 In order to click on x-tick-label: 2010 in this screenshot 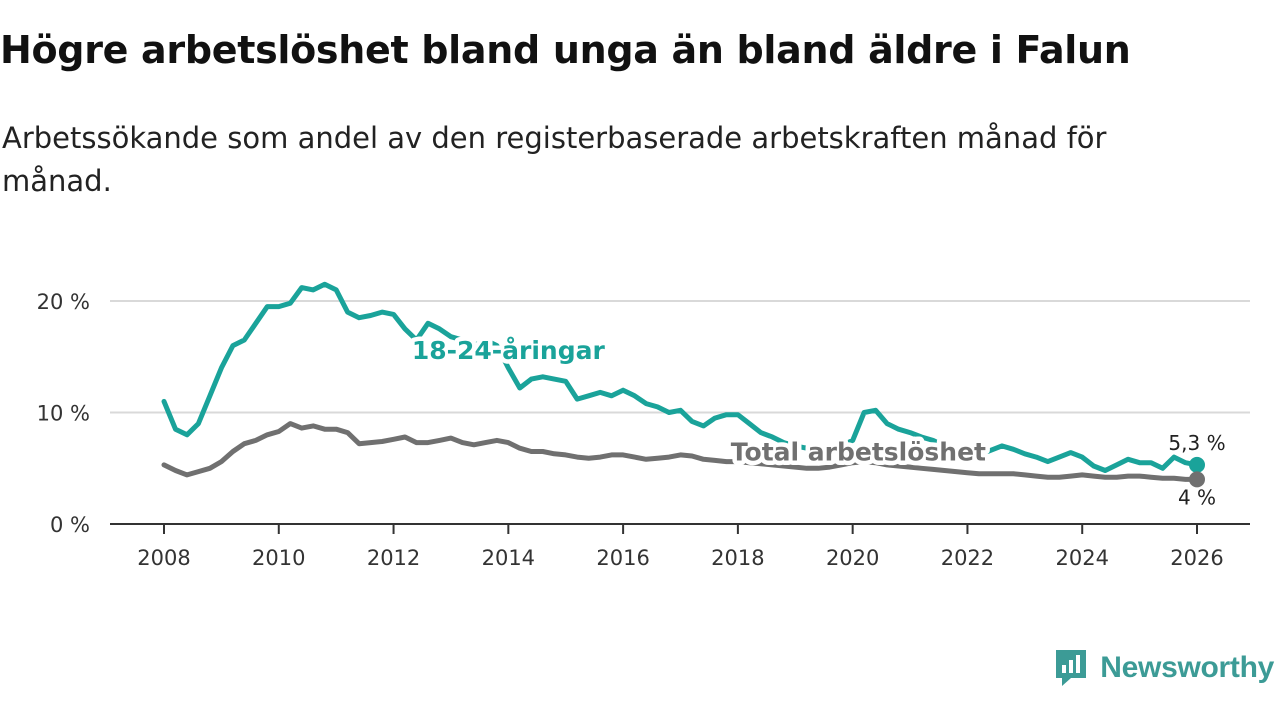, I will do `click(278, 558)`.